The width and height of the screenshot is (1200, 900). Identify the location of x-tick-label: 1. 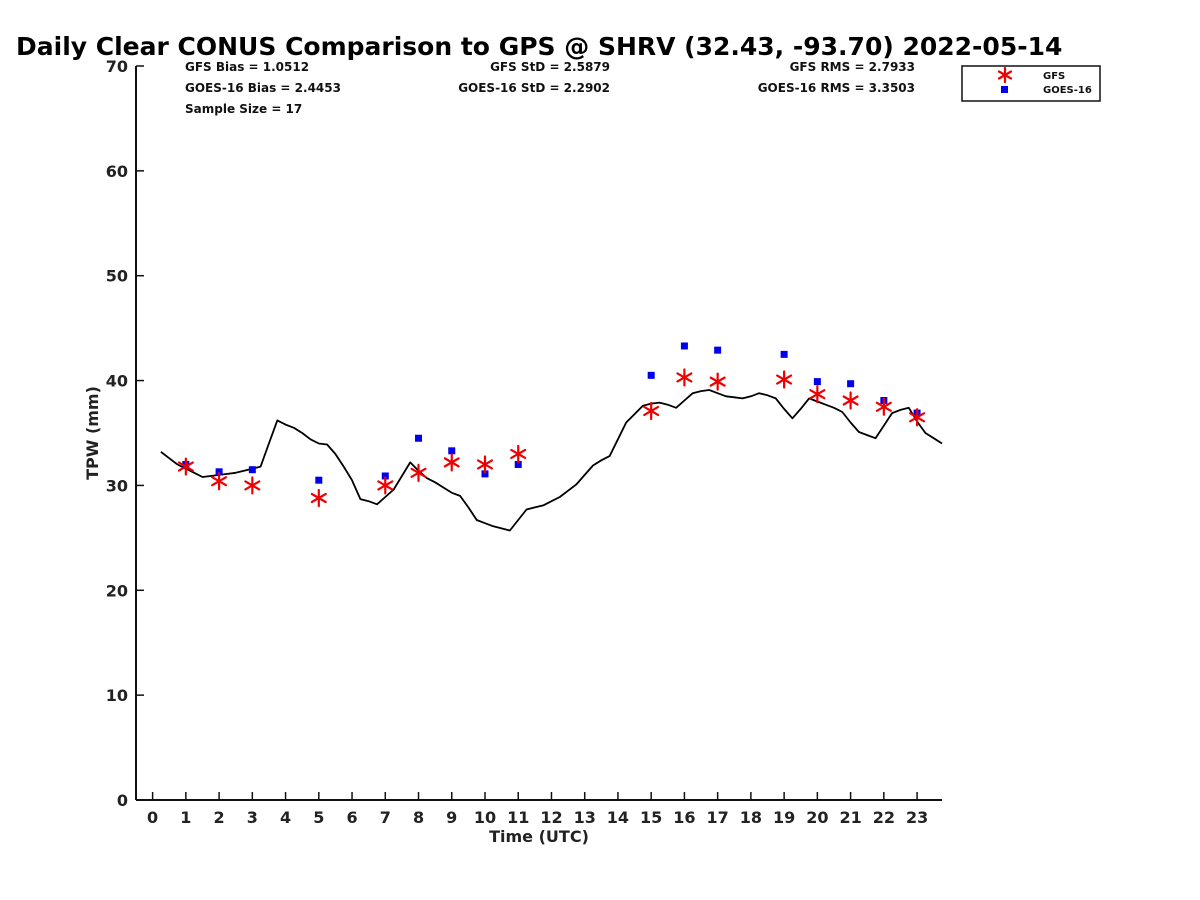
(185, 817).